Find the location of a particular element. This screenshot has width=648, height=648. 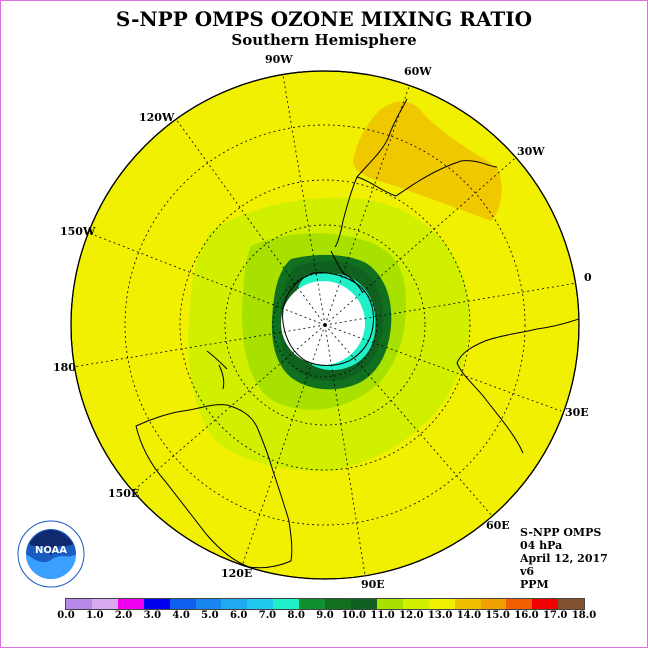

lon-label-30w: 30W is located at coordinates (531, 151).